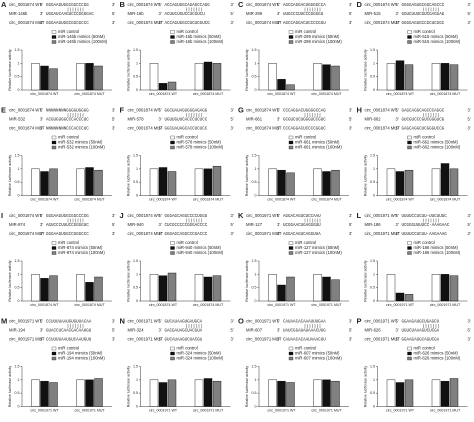 This screenshot has height=422, width=474. I want to click on legend-label: miR-299 mimics (50nM), so click(317, 36).